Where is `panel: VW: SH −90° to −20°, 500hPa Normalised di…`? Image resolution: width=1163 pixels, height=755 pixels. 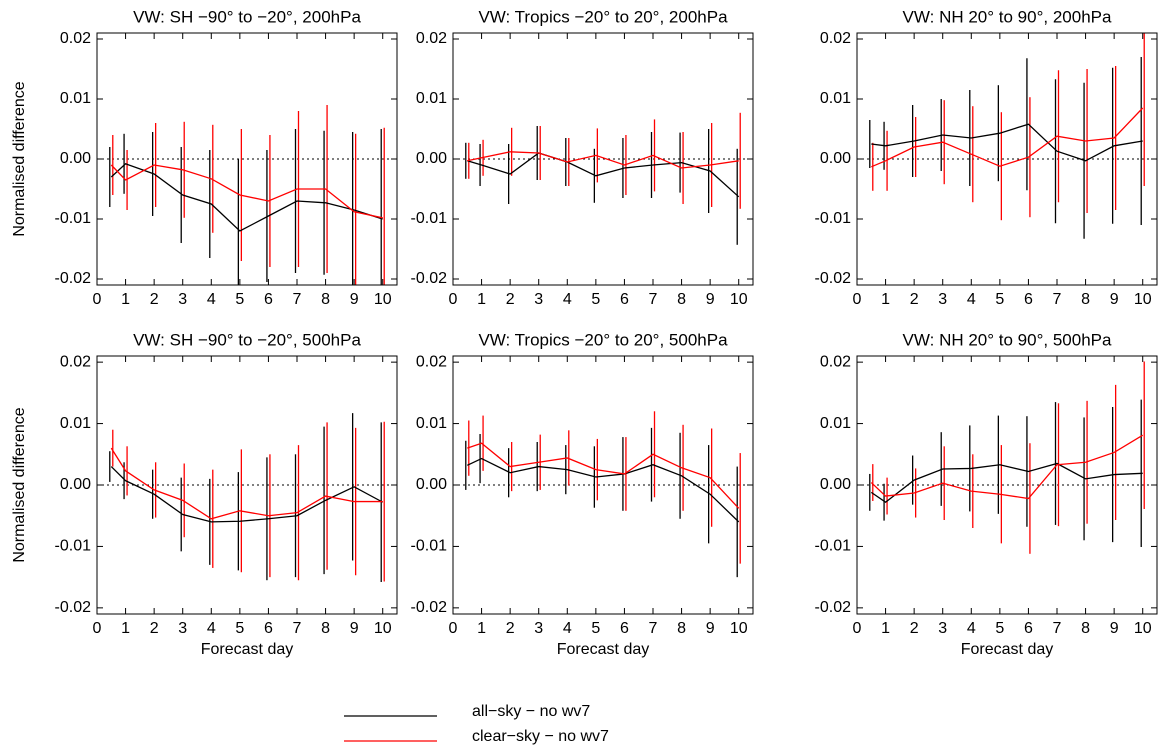
panel: VW: SH −90° to −20°, 500hPa Normalised di… is located at coordinates (204, 494).